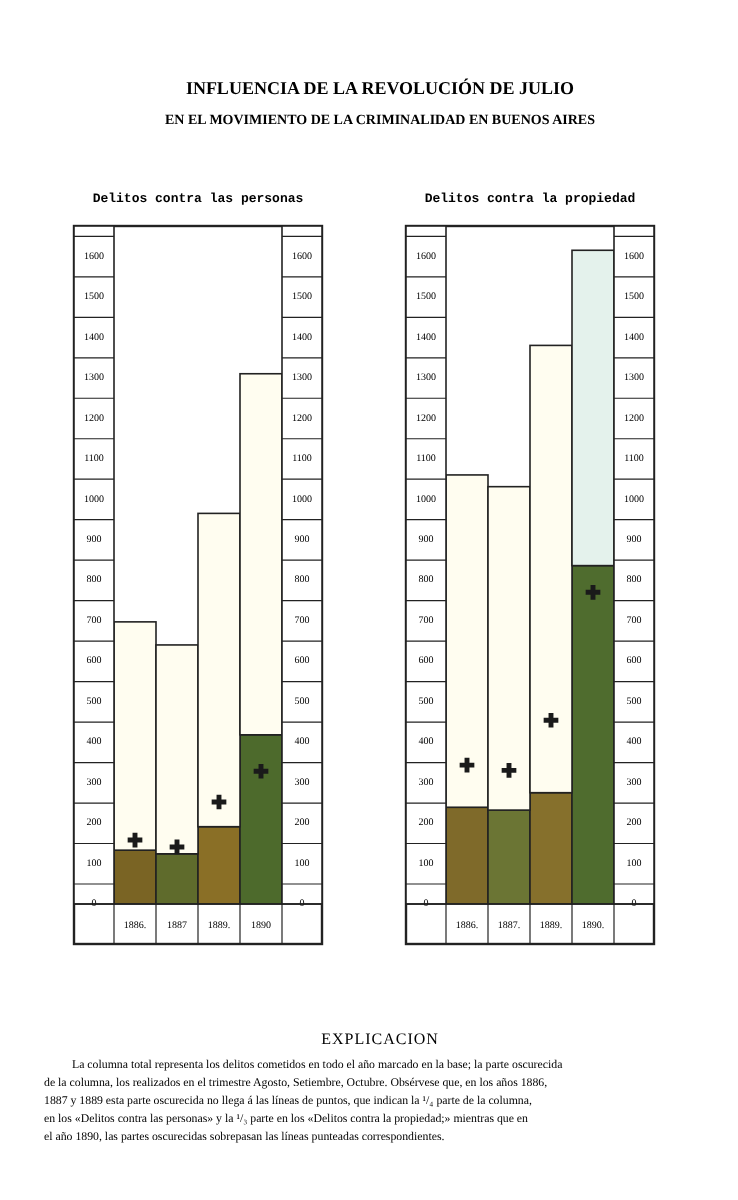  I want to click on text: EXPLICACION, so click(380, 1039).